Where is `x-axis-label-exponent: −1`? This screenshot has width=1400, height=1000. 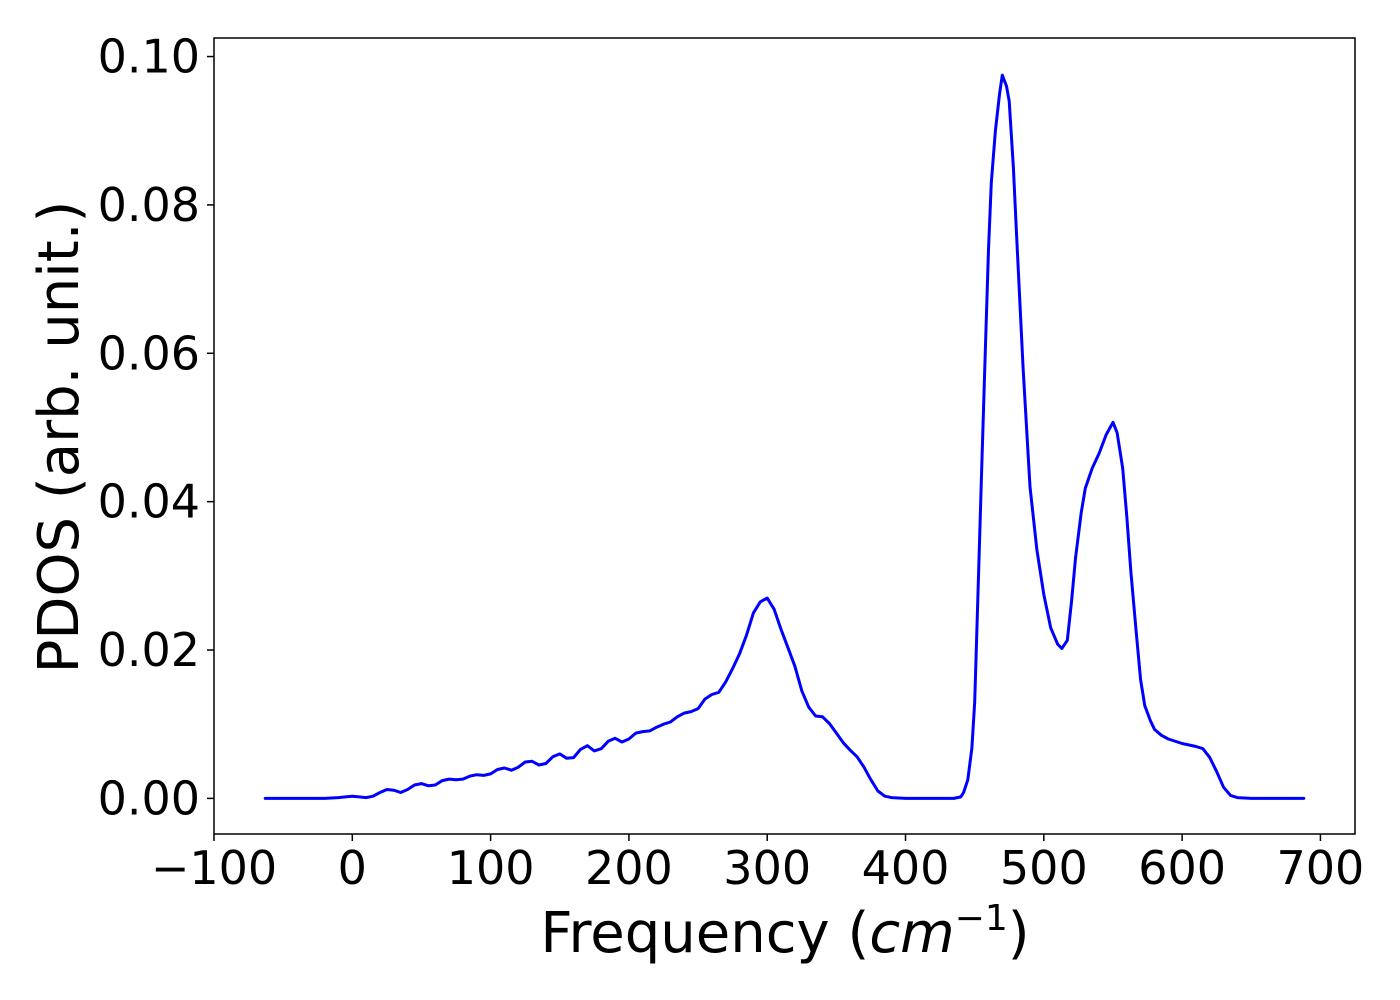
x-axis-label-exponent: −1 is located at coordinates (981, 918).